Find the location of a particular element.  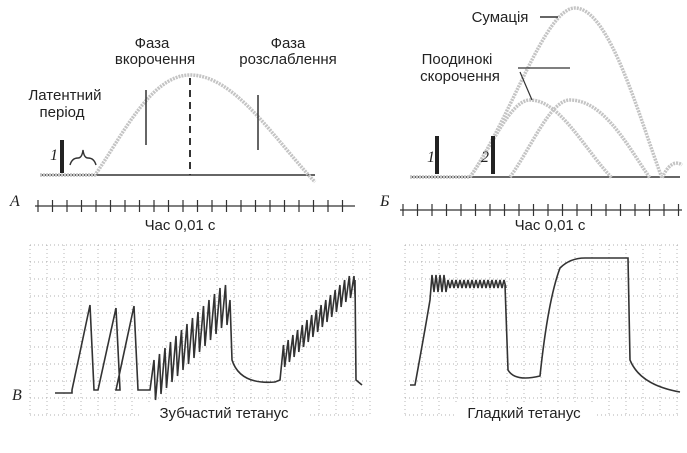

summation-curve is located at coordinates (576, 94).